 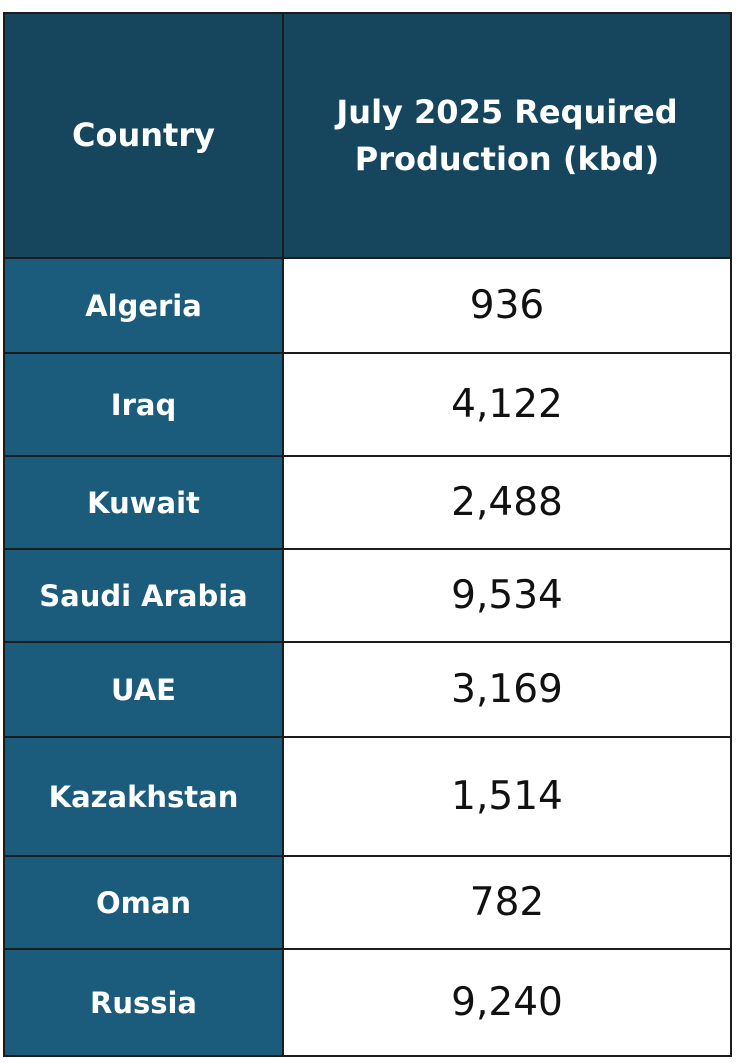 What do you see at coordinates (143, 689) in the screenshot?
I see `country-cell: UAE` at bounding box center [143, 689].